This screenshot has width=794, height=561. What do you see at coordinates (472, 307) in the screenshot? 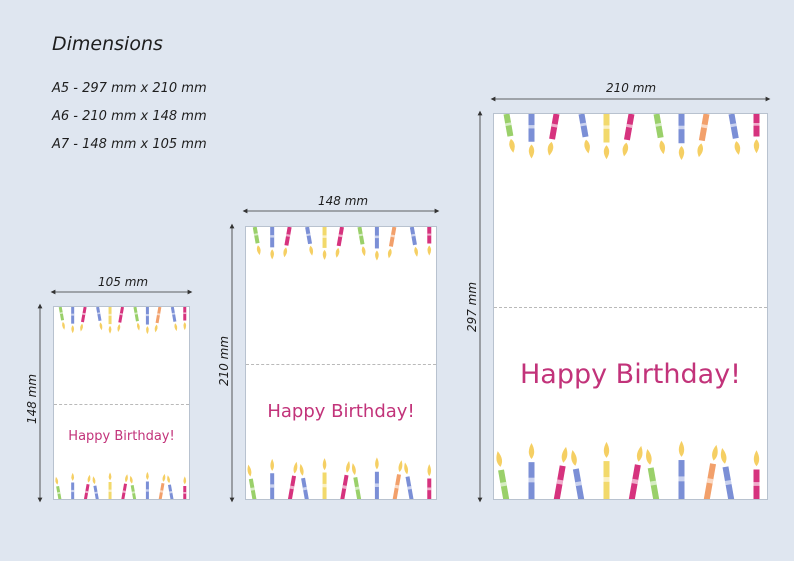
I see `a5-height-label: 297 mm` at bounding box center [472, 307].